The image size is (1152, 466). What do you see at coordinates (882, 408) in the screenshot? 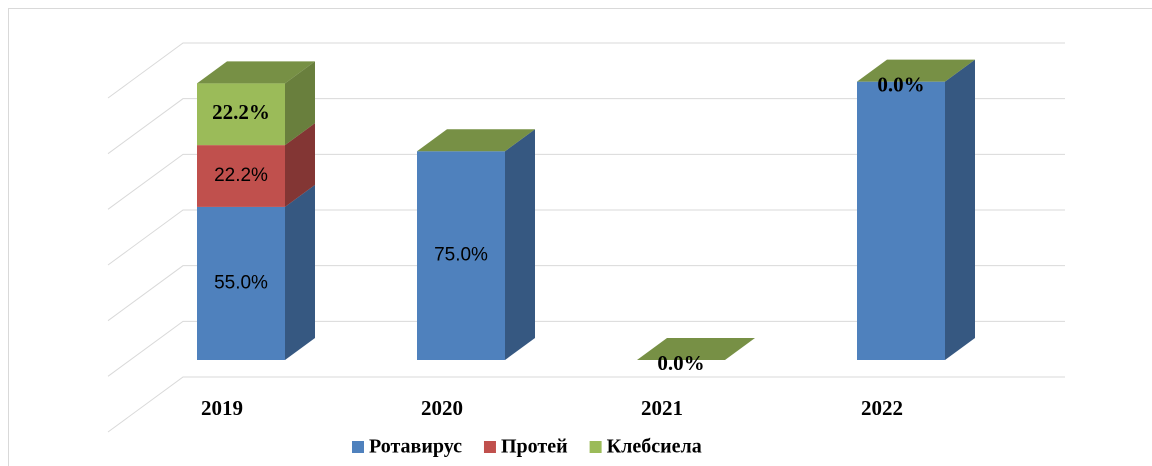
I see `x-tick-label: 2022` at bounding box center [882, 408].